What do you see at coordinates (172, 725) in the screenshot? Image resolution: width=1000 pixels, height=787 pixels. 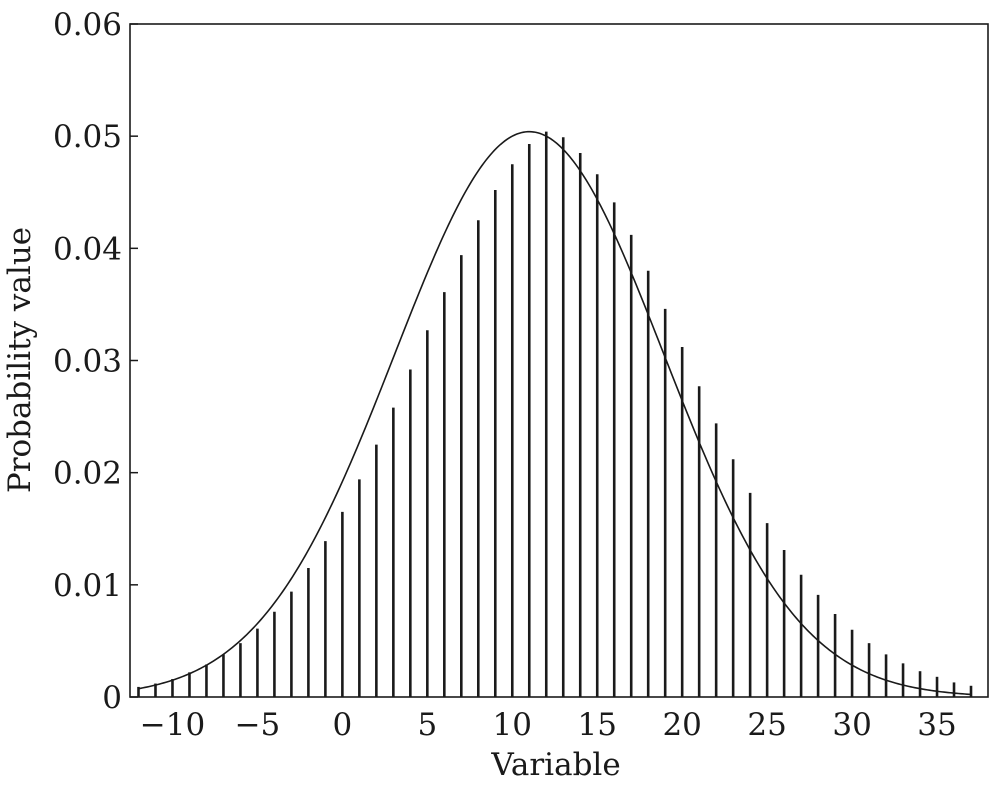 I see `x-tick-label: −10` at bounding box center [172, 725].